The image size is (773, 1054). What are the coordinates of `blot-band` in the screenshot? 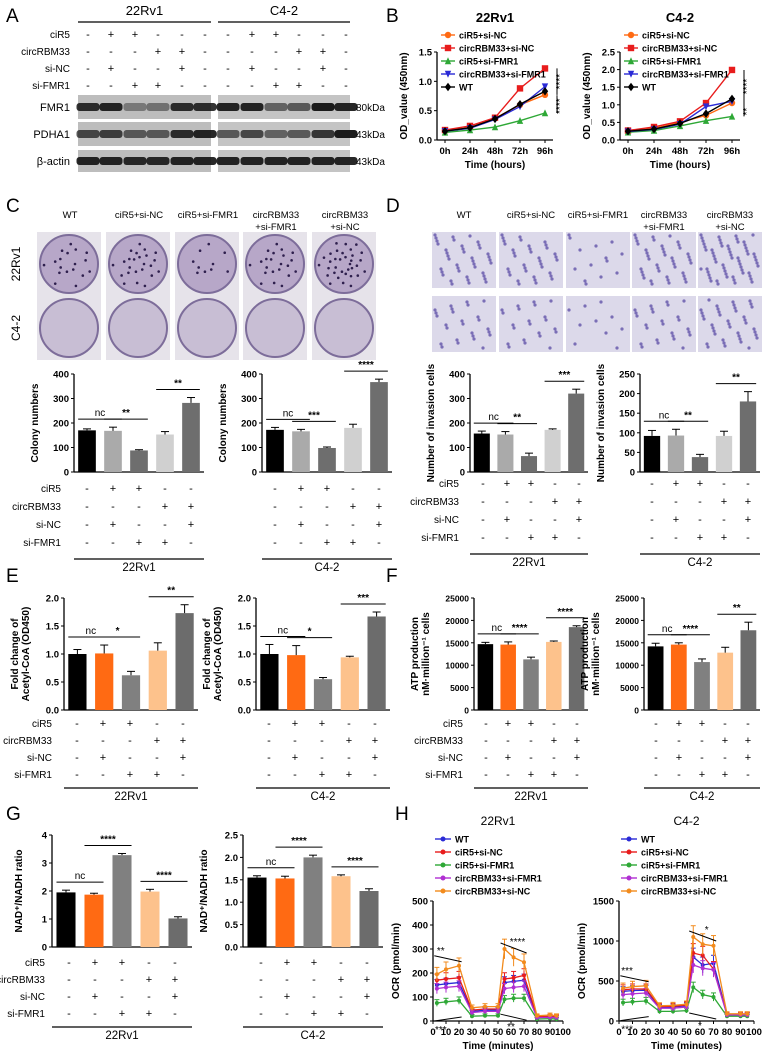 It's located at (228, 161).